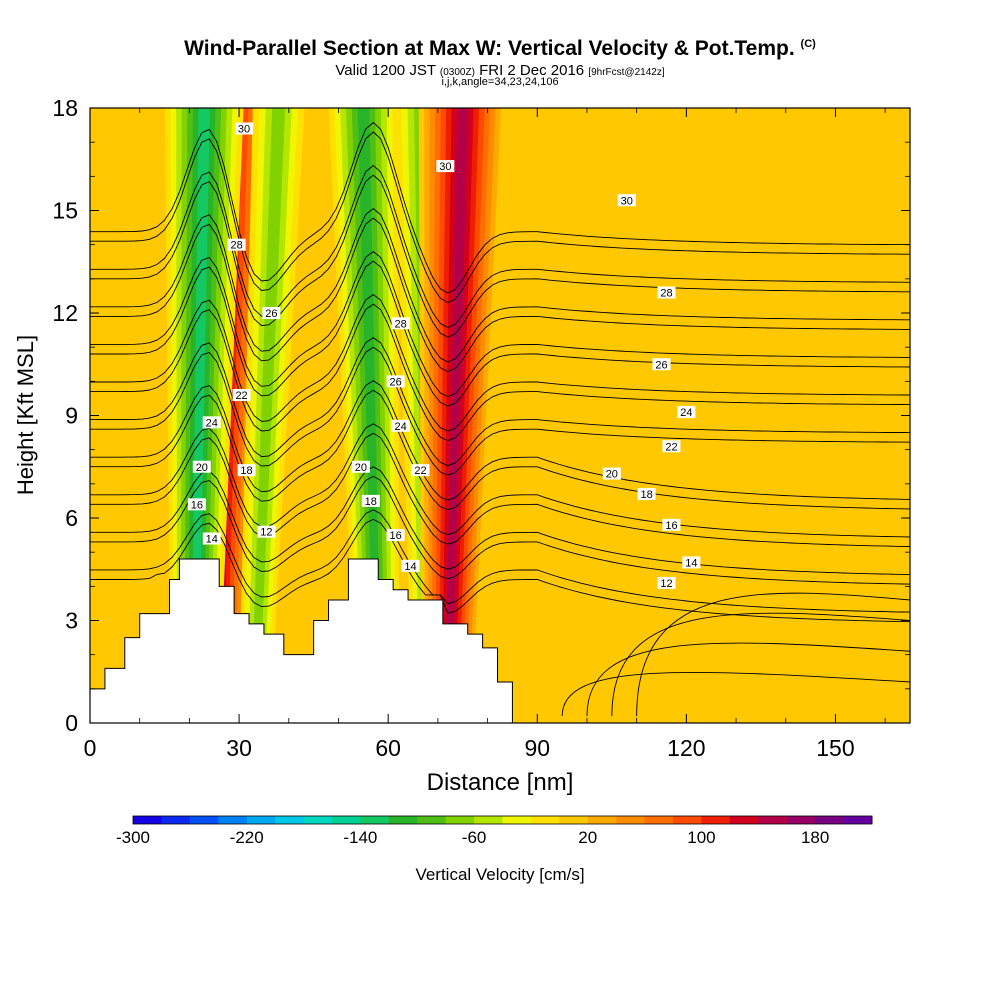  I want to click on colorbar-tick--140: -140, so click(360, 837).